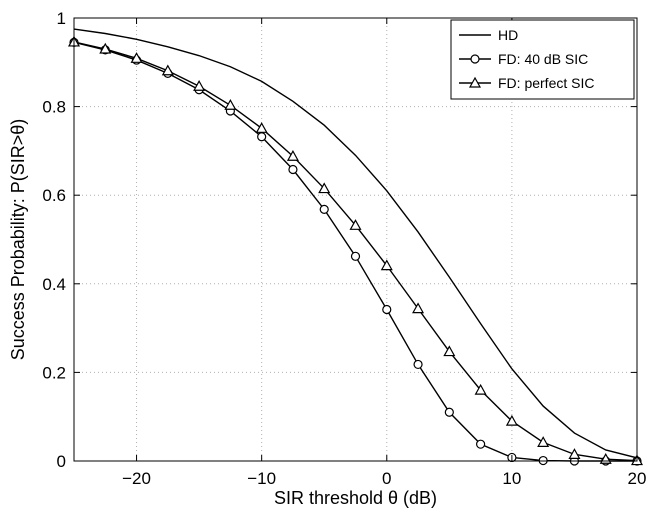 The width and height of the screenshot is (654, 518). What do you see at coordinates (54, 284) in the screenshot?
I see `y-tick-label: 0.4` at bounding box center [54, 284].